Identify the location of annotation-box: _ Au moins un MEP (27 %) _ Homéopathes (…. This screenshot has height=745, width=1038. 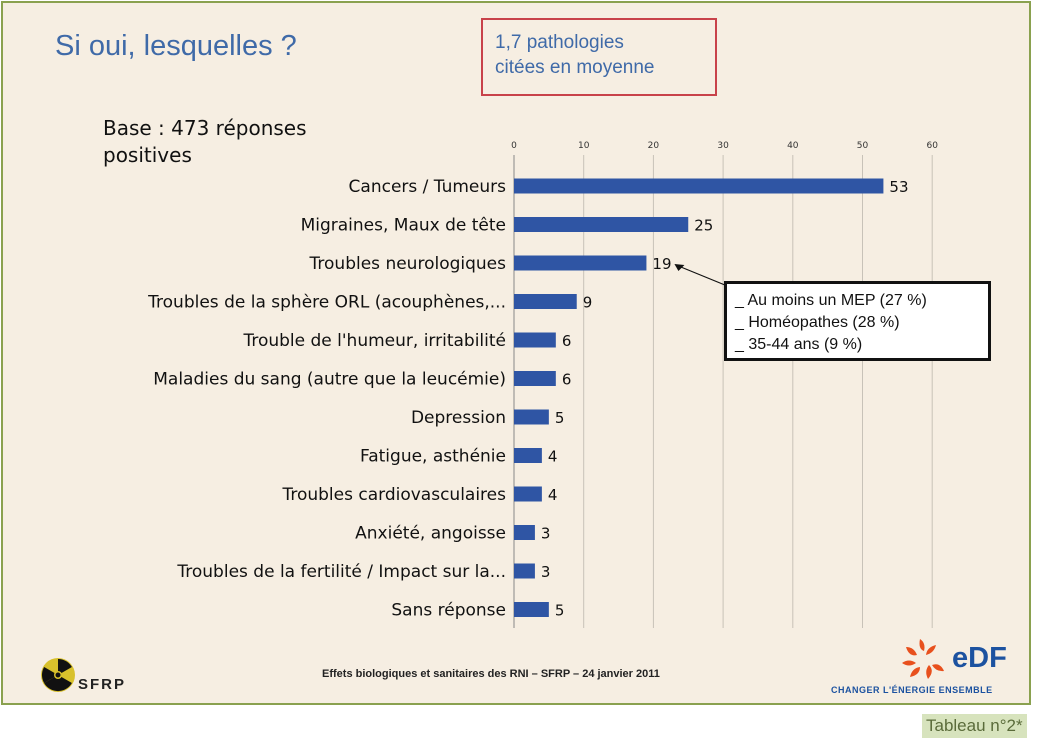
(857, 321).